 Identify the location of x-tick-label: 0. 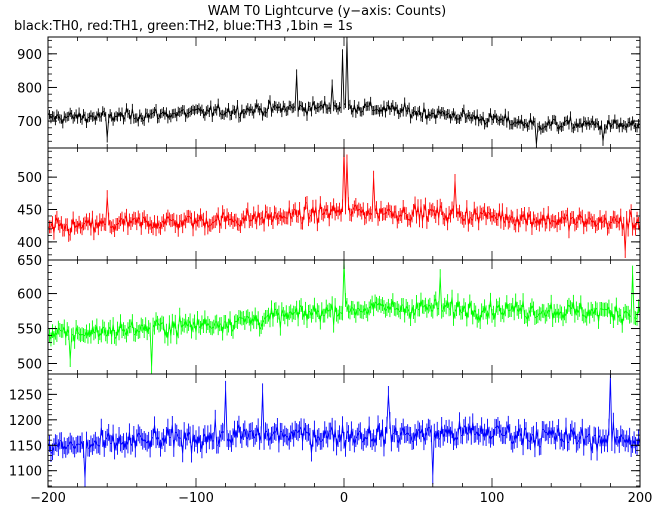
(344, 498).